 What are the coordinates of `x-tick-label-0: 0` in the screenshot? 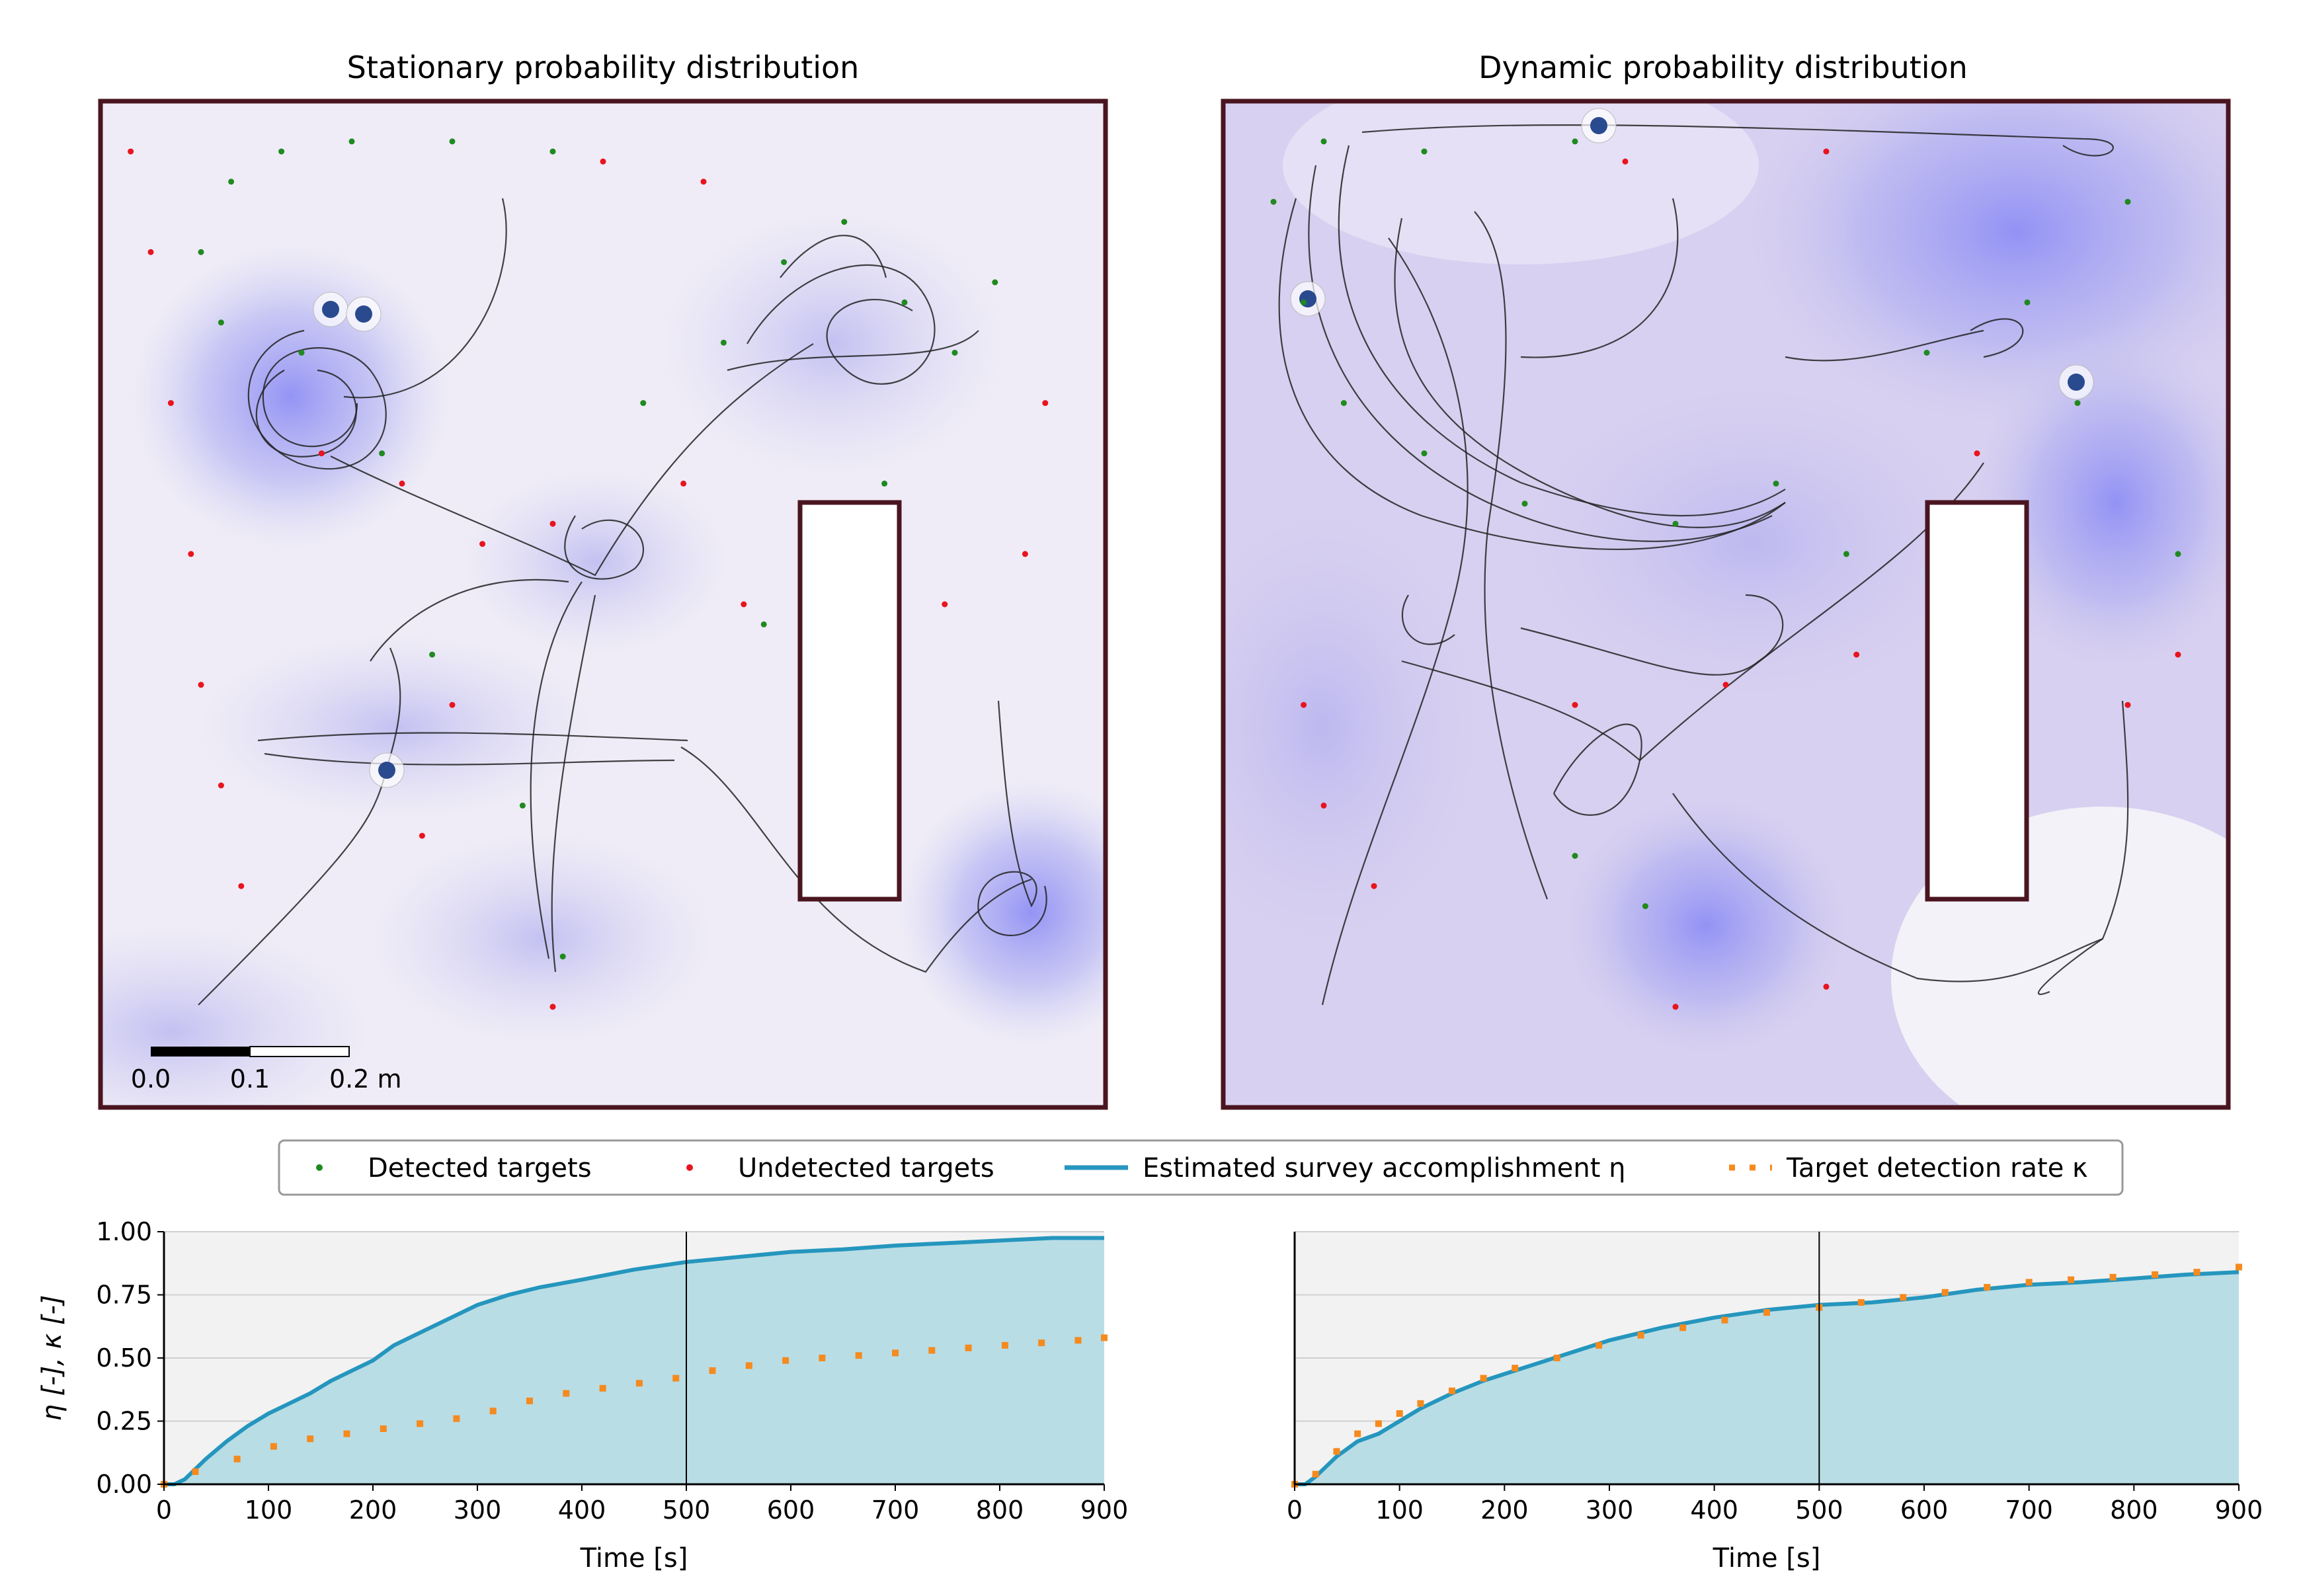 It's located at (1295, 1511).